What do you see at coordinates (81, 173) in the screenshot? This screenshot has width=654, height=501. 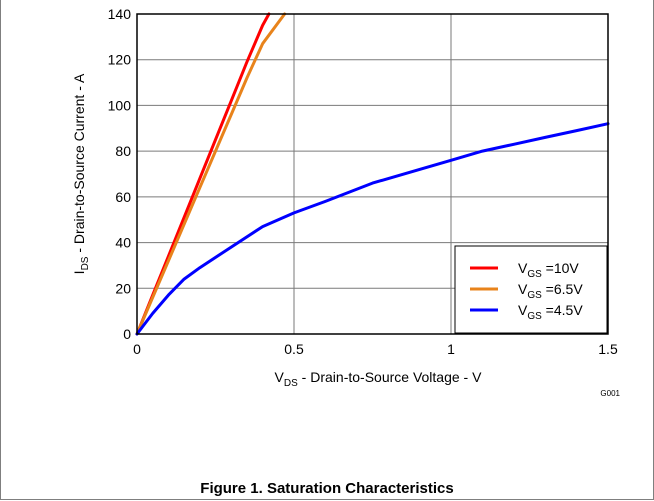 I see `y-axis-label: IDS - Drain-to-Source Current - A` at bounding box center [81, 173].